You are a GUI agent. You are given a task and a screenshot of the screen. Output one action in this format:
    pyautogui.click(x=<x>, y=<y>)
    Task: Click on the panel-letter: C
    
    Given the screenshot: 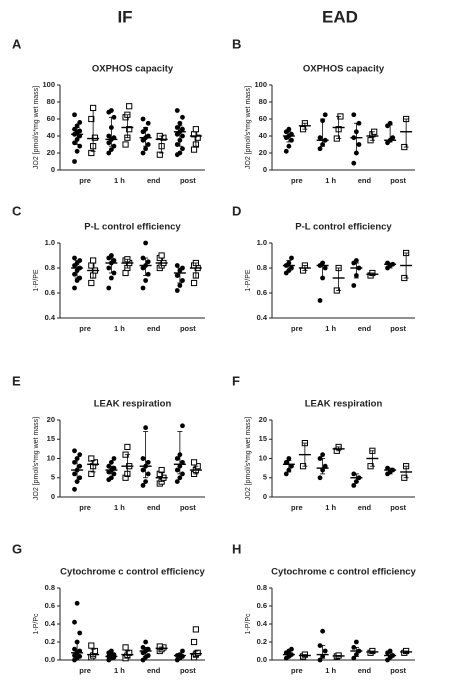 What is the action you would take?
    pyautogui.click(x=17, y=210)
    